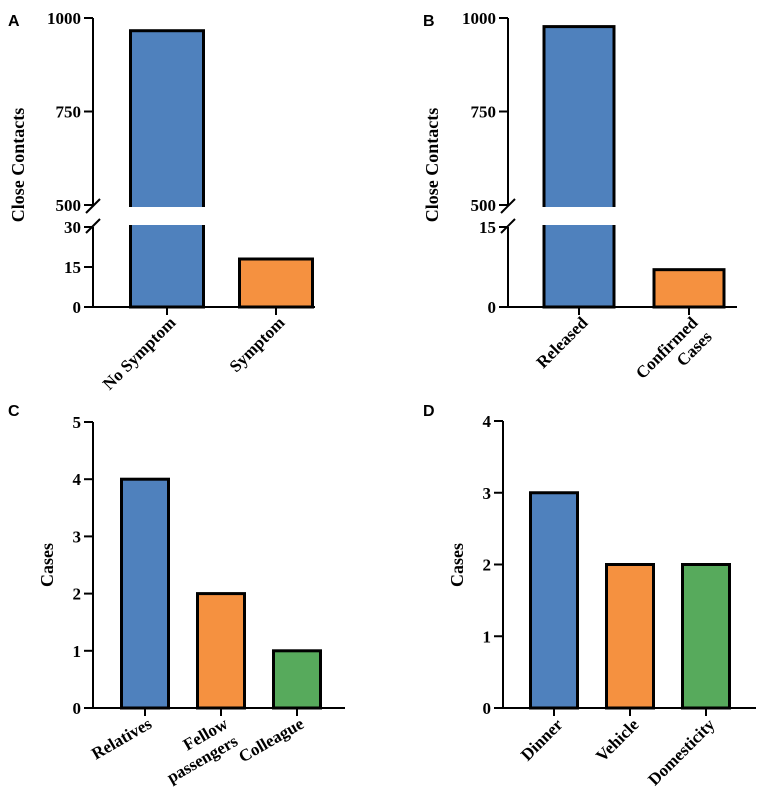 The height and width of the screenshot is (812, 765). Describe the element at coordinates (429, 21) in the screenshot. I see `panel-letter: B` at that location.